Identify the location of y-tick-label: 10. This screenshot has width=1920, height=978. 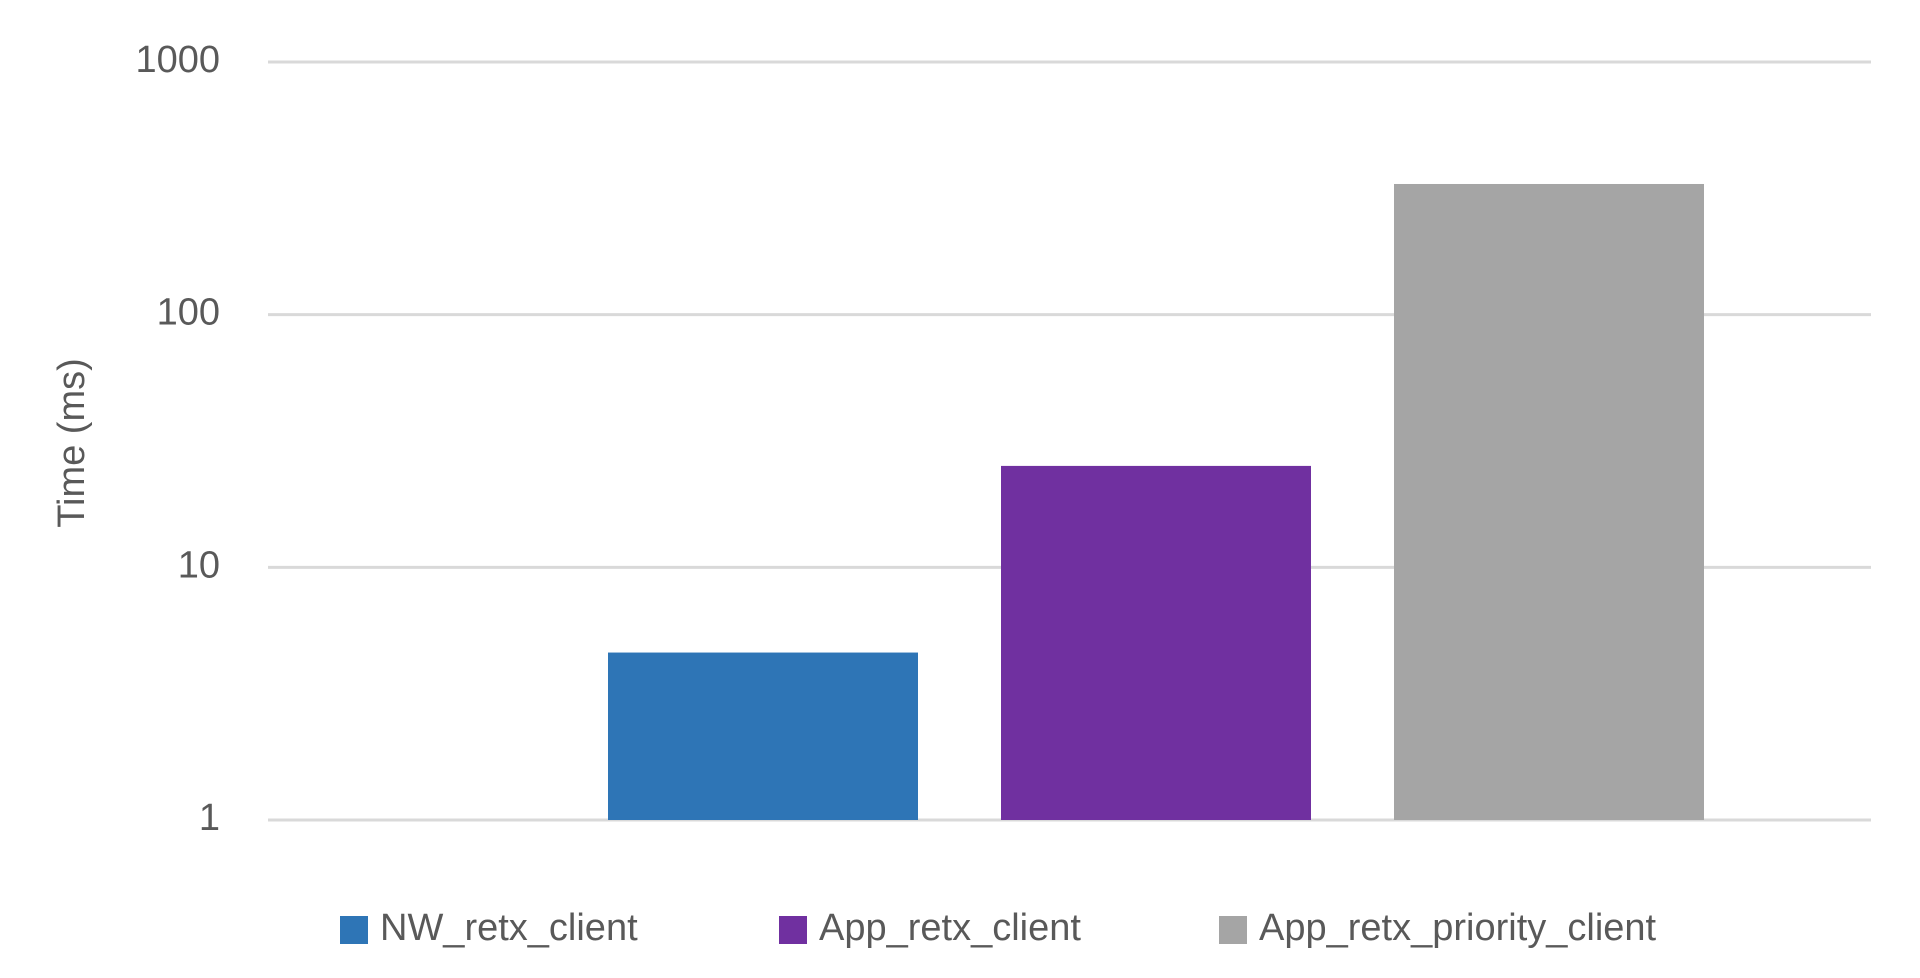
(199, 565).